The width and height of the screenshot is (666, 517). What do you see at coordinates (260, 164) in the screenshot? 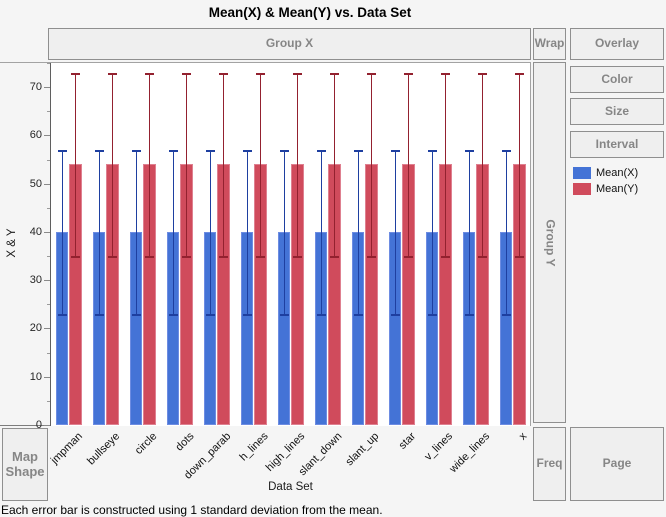
I see `mean-y-error-bar-h_lines` at bounding box center [260, 164].